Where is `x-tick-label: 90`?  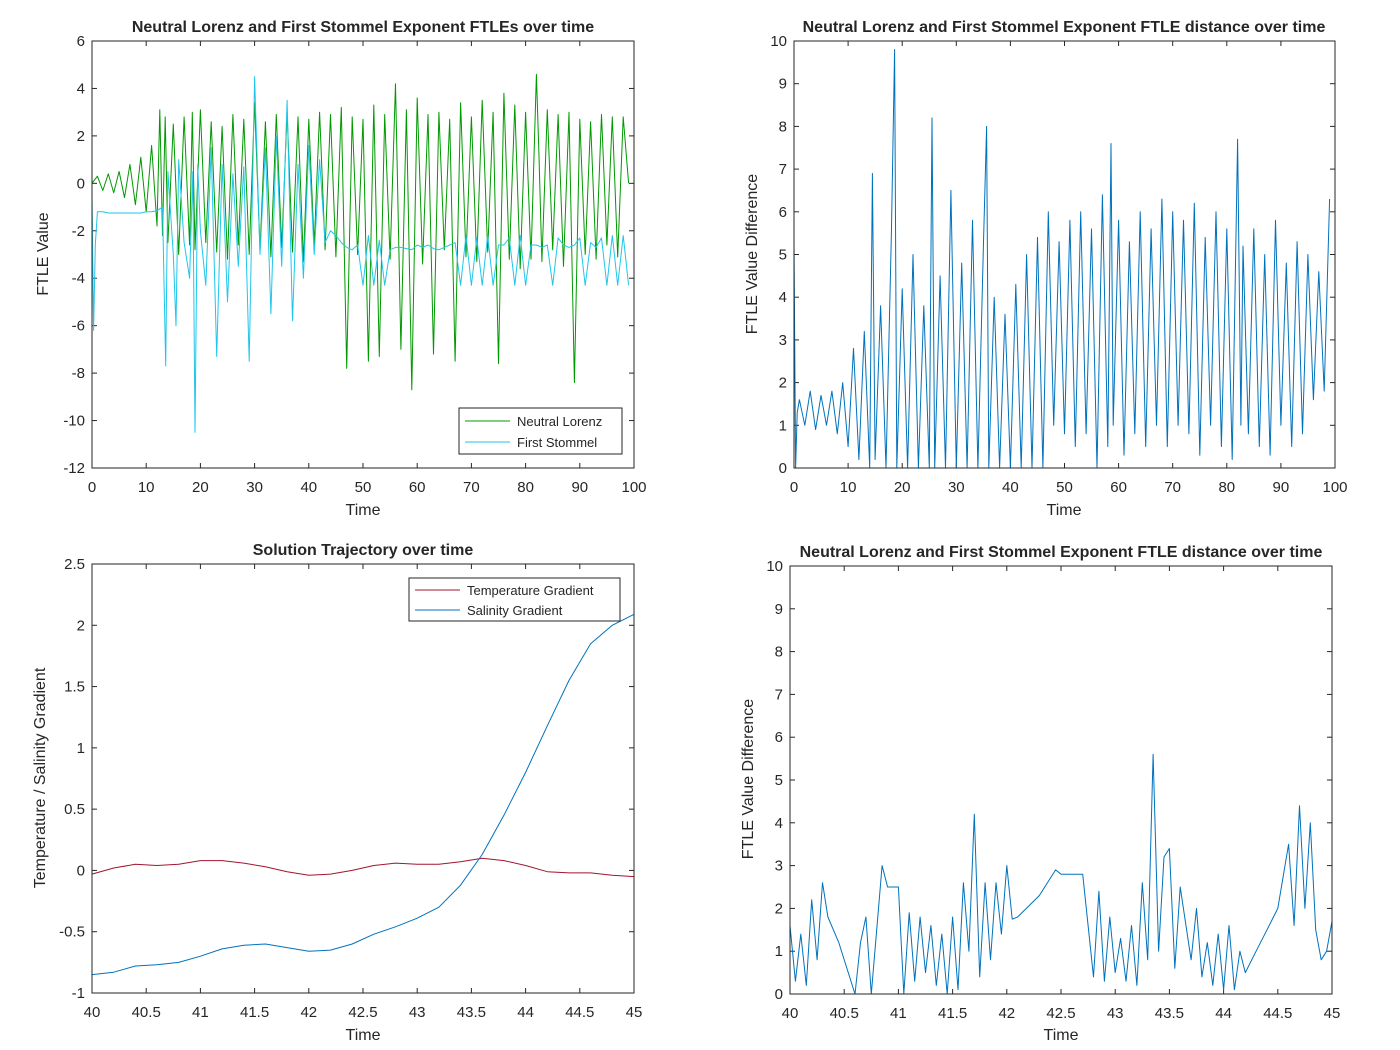
x-tick-label: 90 is located at coordinates (579, 487).